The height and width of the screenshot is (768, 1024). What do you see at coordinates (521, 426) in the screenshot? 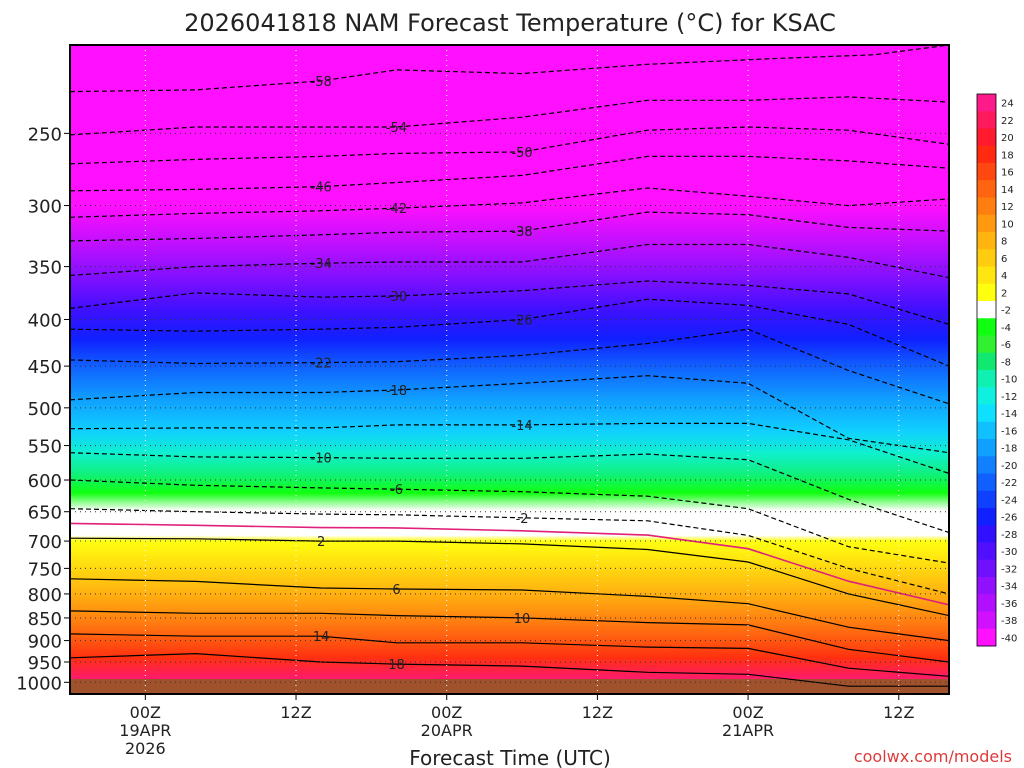
I see `isotherm-label: -14` at bounding box center [521, 426].